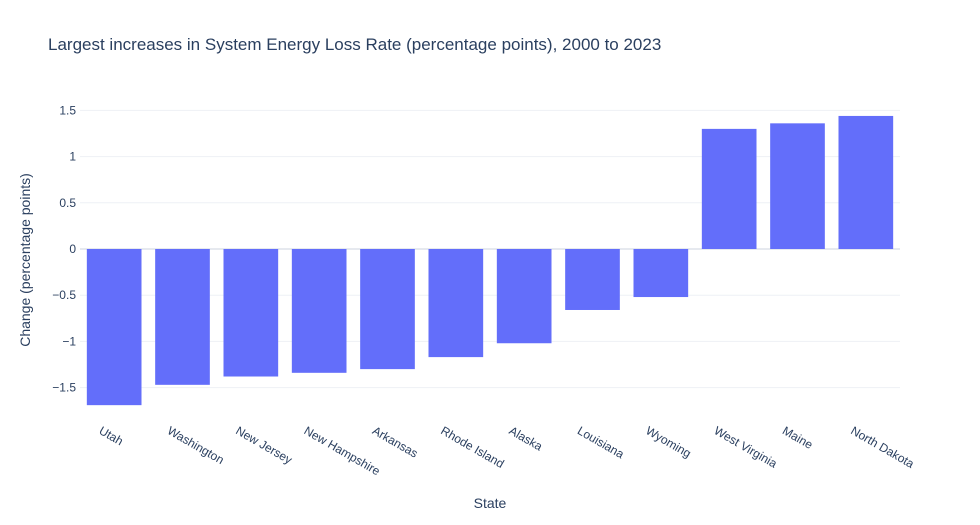  What do you see at coordinates (319, 311) in the screenshot?
I see `bar-new-hampshire` at bounding box center [319, 311].